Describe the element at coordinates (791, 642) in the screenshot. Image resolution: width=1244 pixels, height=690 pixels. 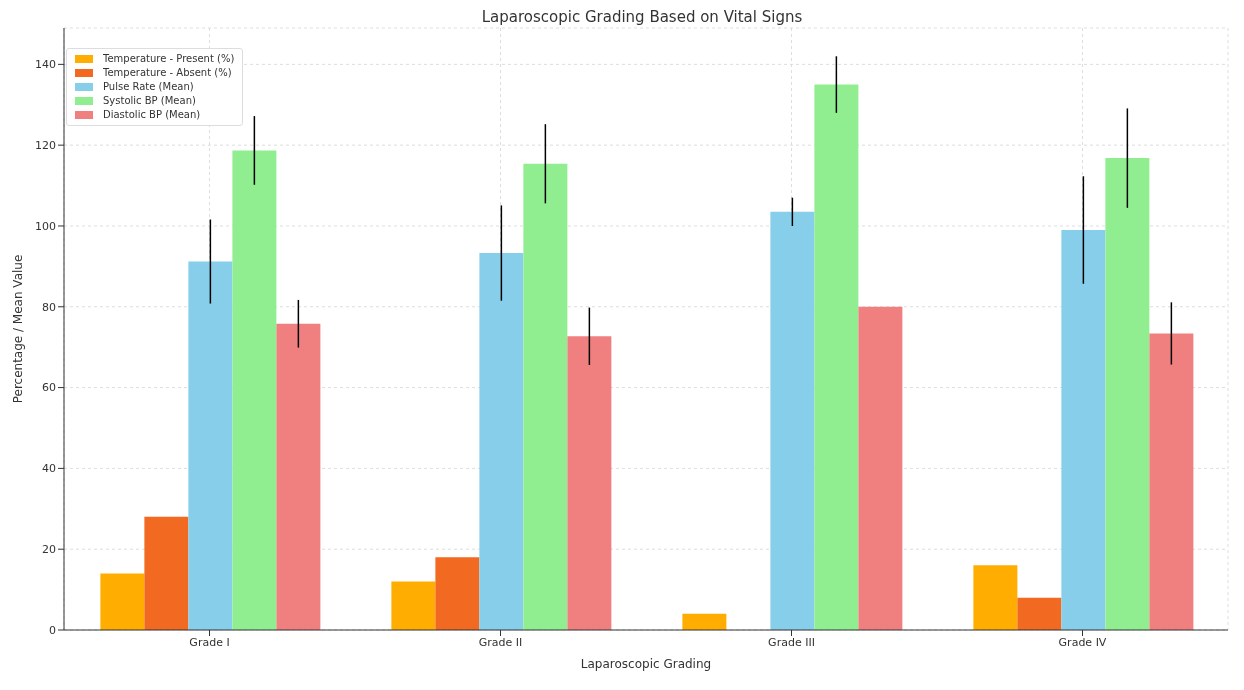
I see `x-tick-label: Grade III` at that location.